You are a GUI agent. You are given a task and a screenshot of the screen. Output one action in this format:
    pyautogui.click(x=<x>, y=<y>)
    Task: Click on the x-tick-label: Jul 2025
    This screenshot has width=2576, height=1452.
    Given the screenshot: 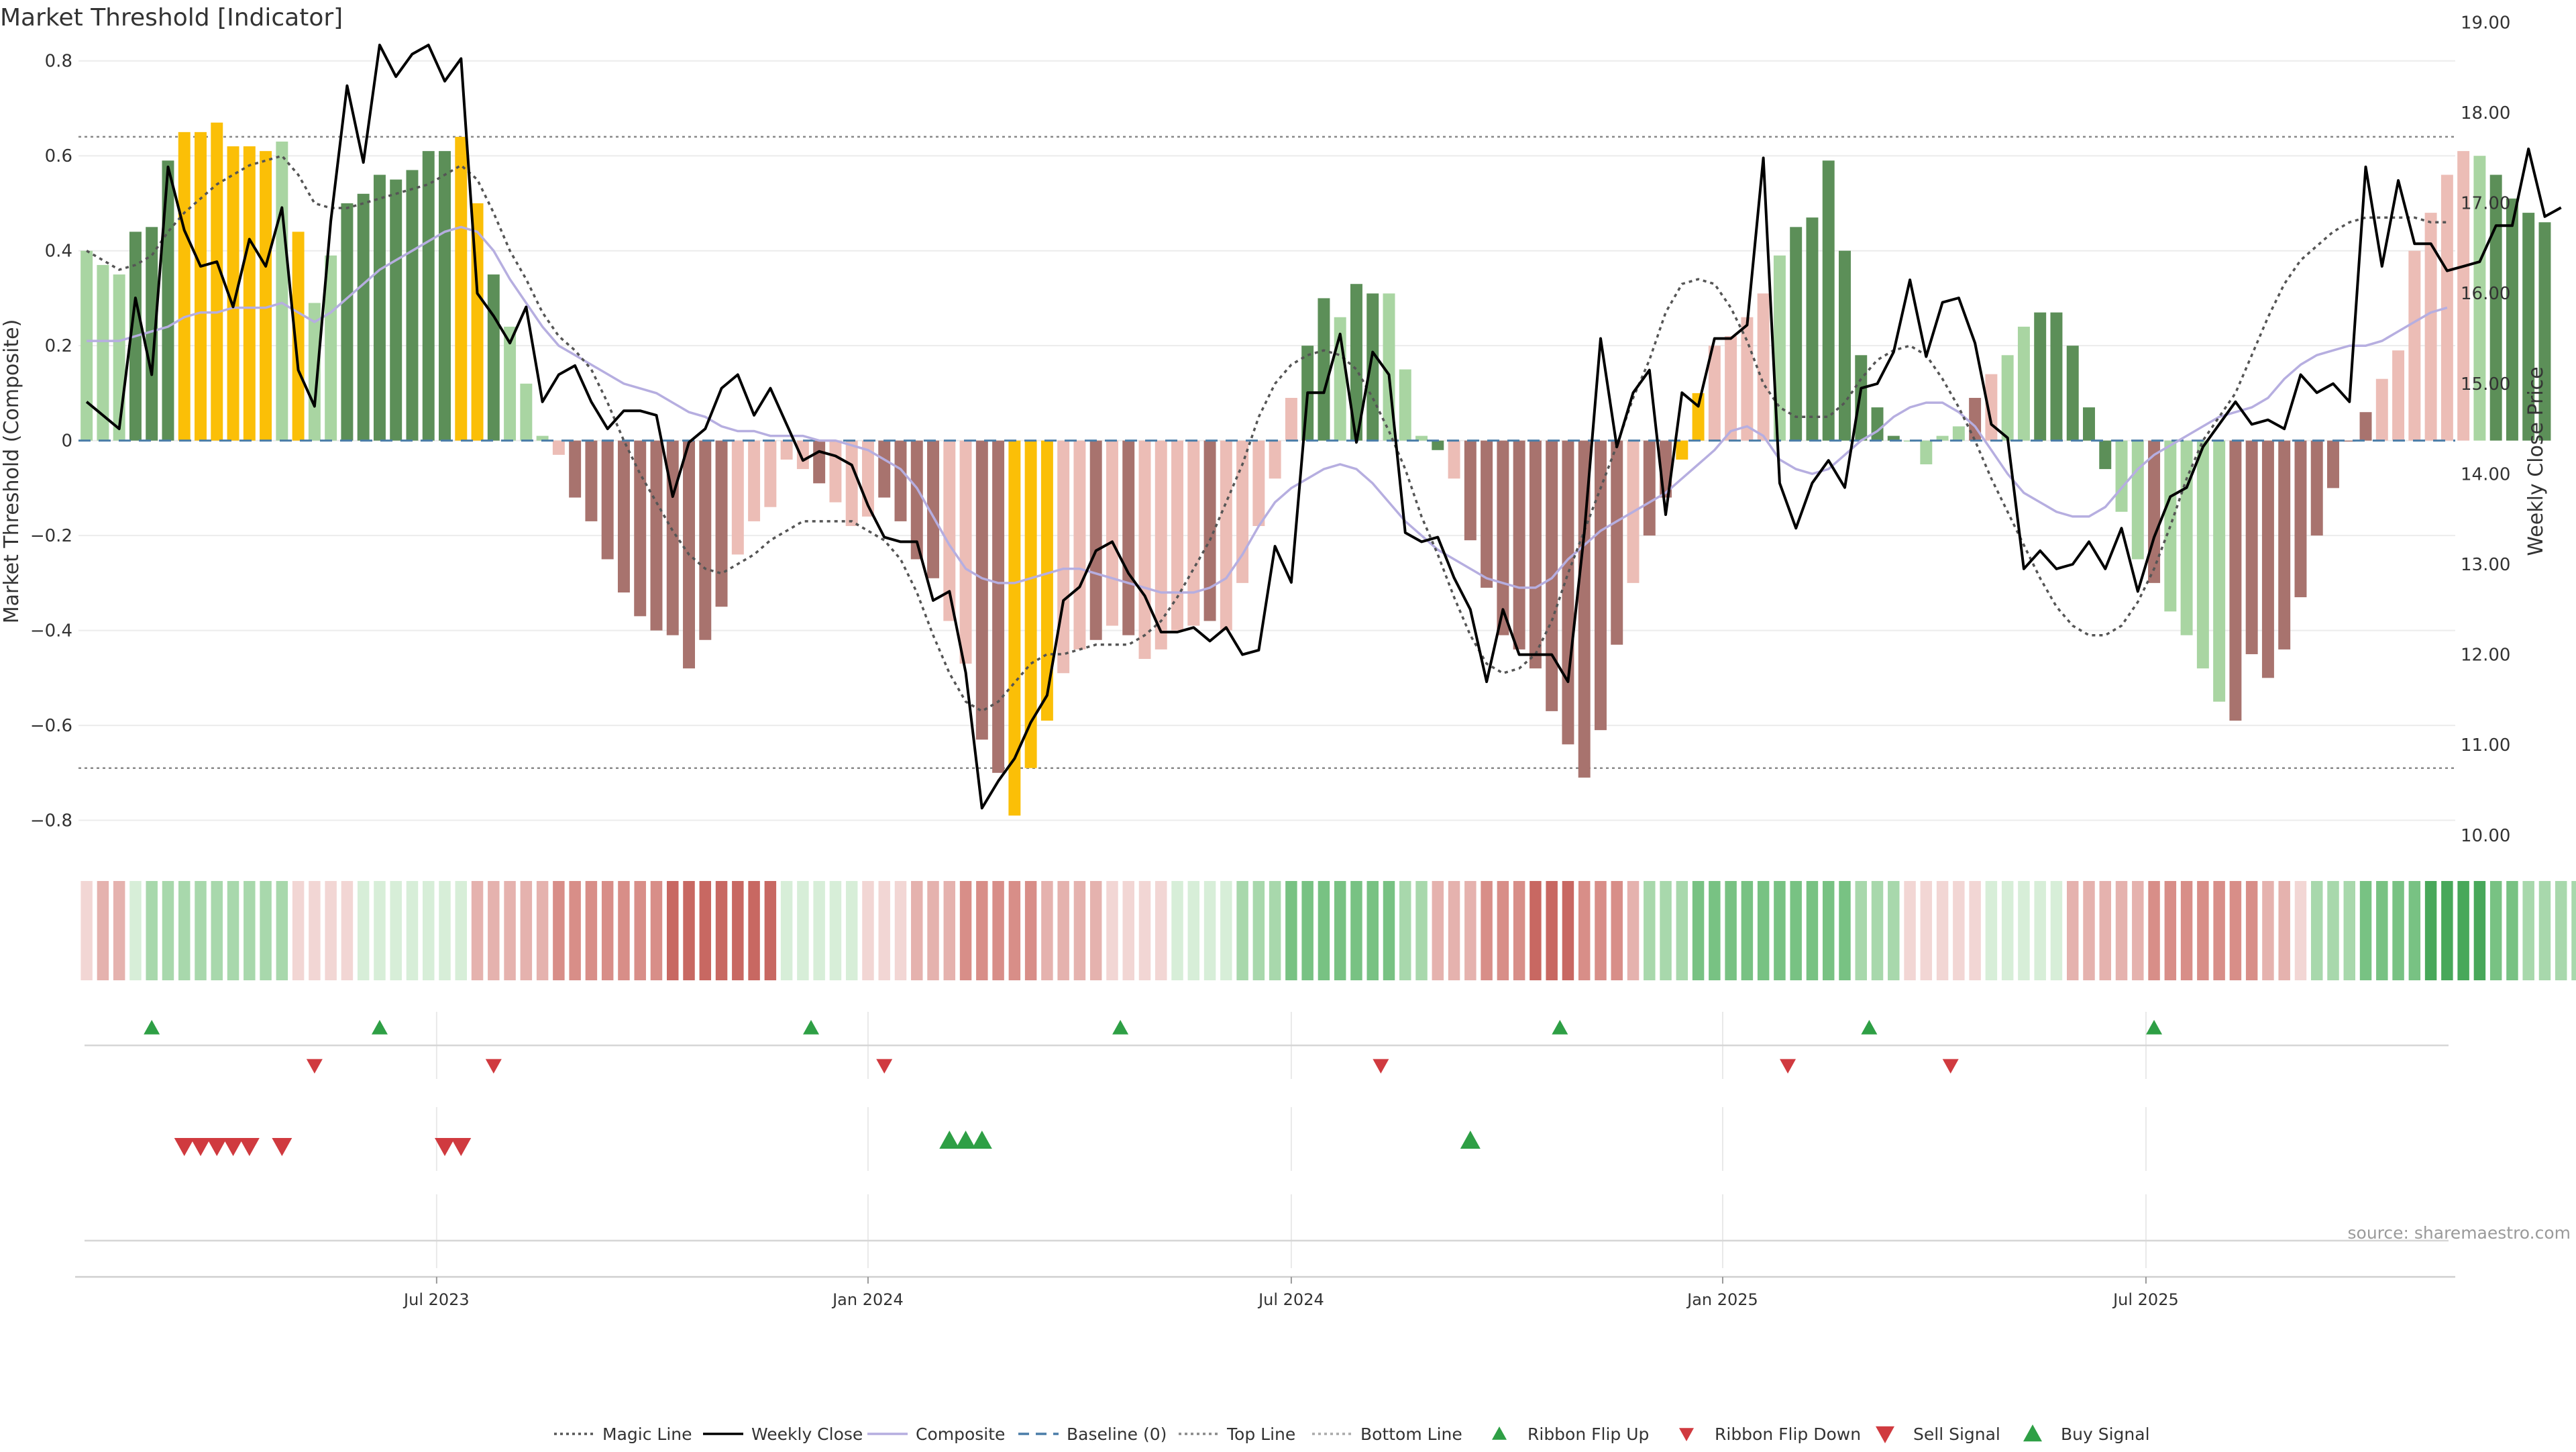 What is the action you would take?
    pyautogui.click(x=2145, y=1300)
    